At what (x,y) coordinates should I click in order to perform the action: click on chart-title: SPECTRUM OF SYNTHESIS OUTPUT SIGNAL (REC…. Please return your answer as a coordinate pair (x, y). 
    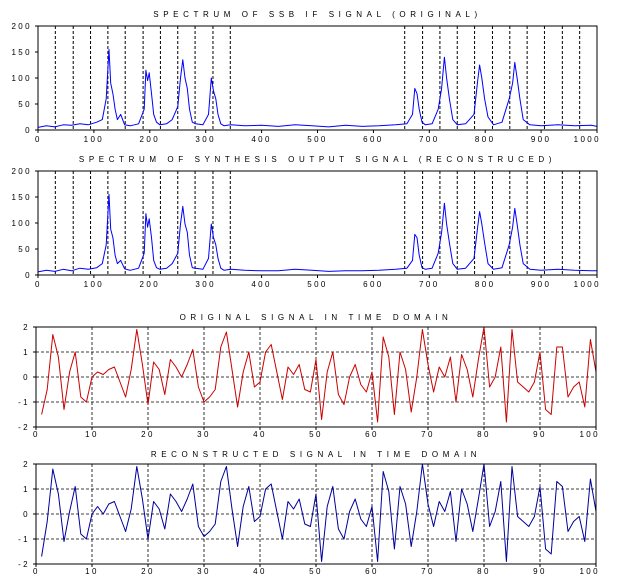
    Looking at the image, I should click on (317, 159).